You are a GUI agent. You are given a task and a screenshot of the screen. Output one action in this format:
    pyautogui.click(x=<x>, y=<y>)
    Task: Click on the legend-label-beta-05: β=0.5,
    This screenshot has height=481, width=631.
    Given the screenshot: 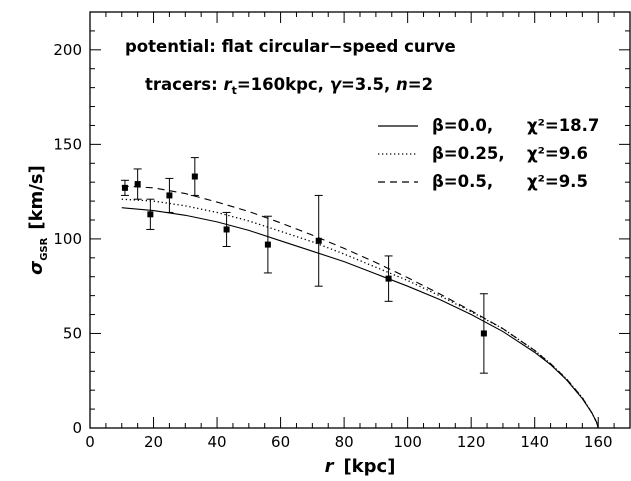 What is the action you would take?
    pyautogui.click(x=462, y=181)
    